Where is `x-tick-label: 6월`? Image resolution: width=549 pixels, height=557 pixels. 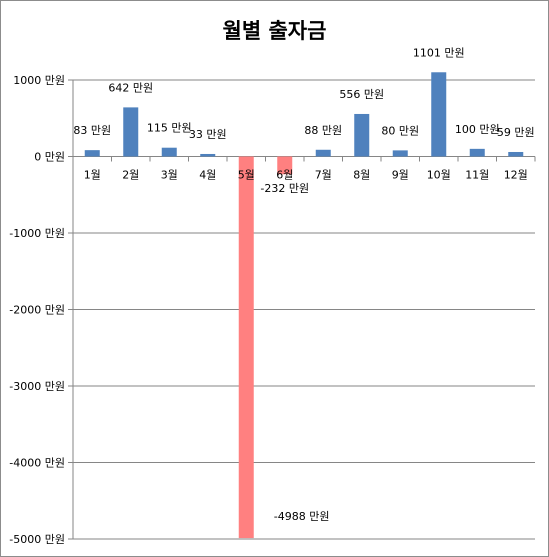 x-tick-label: 6월 is located at coordinates (284, 175).